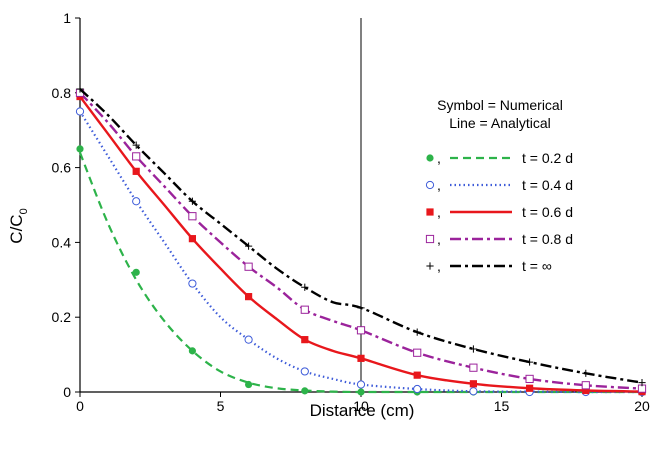 The height and width of the screenshot is (454, 654). I want to click on y-axis-title: C/C0, so click(18, 225).